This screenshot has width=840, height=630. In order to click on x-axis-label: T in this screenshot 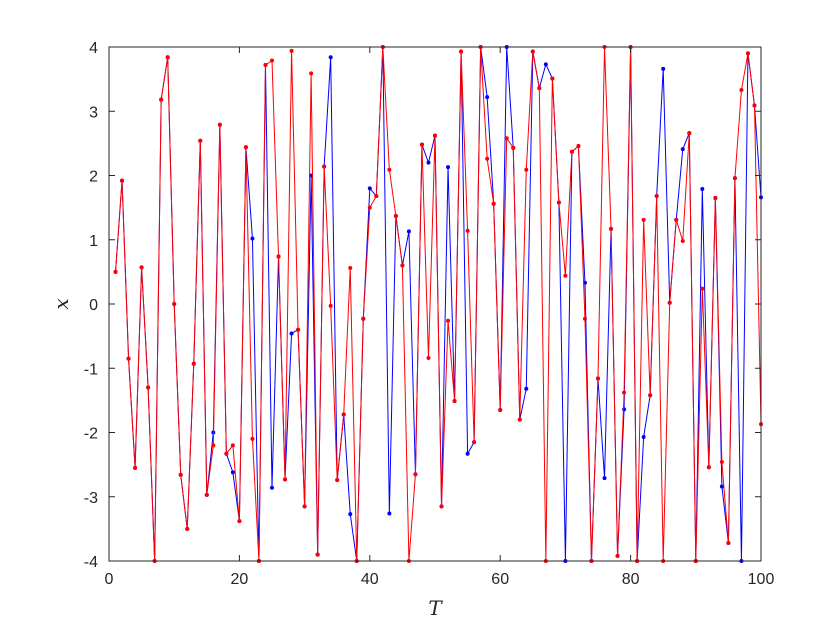, I will do `click(435, 608)`.